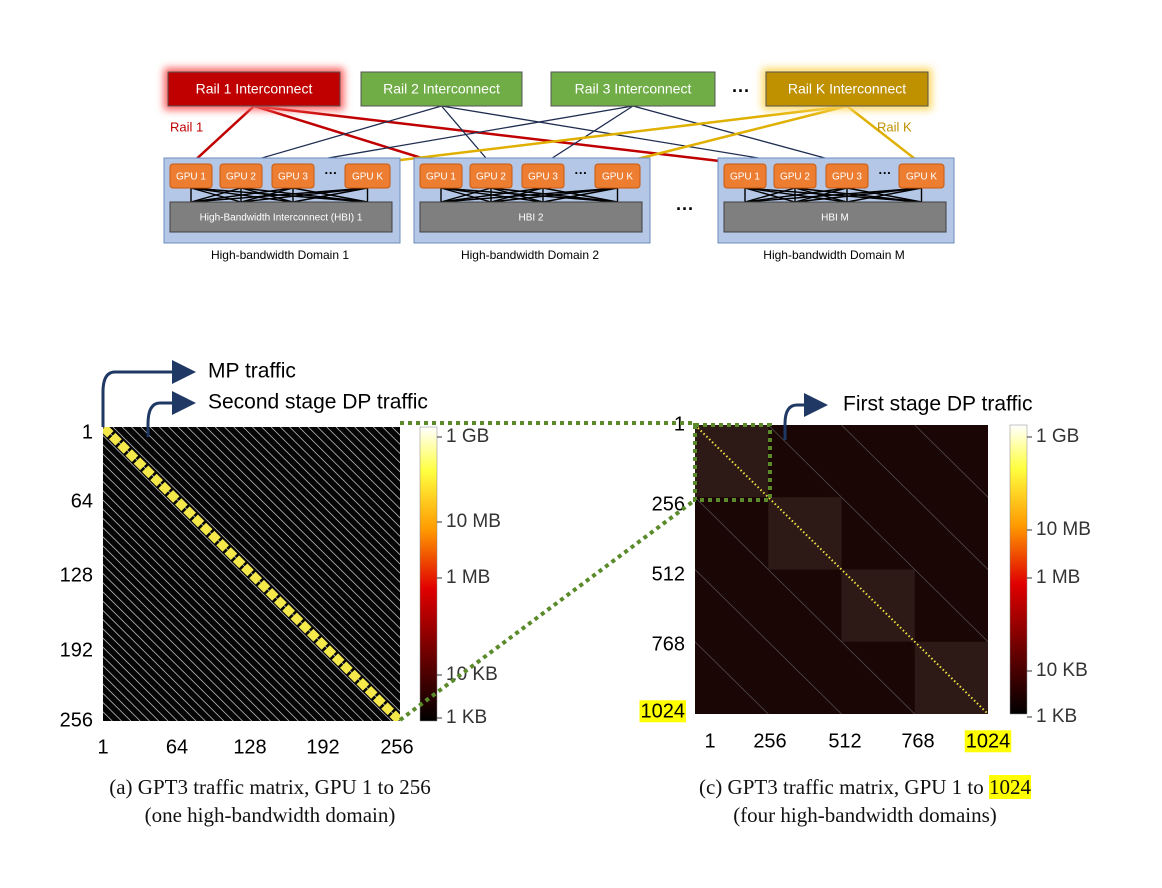 The width and height of the screenshot is (1162, 888). What do you see at coordinates (1056, 716) in the screenshot?
I see `colorbar-label: 1 KB` at bounding box center [1056, 716].